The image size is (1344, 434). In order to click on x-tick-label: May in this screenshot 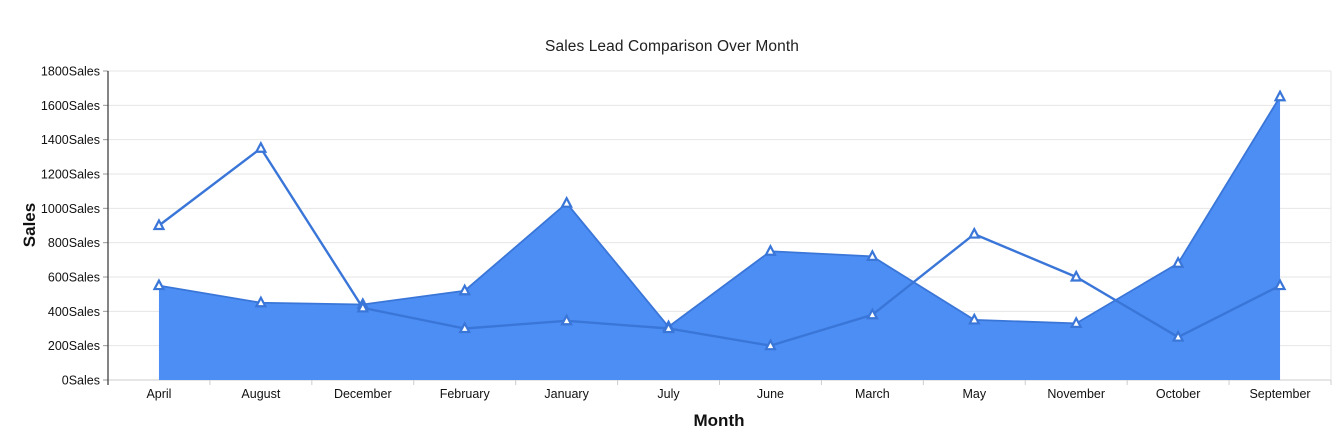, I will do `click(974, 394)`.